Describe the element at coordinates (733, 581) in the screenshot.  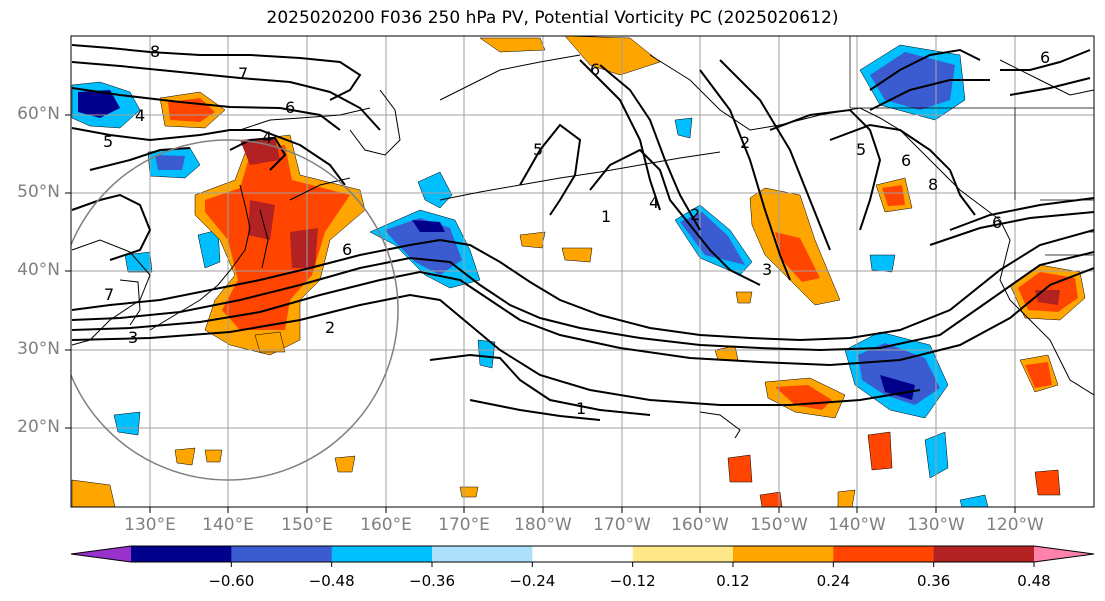
I see `colorbar-tick-label: 0.12` at that location.